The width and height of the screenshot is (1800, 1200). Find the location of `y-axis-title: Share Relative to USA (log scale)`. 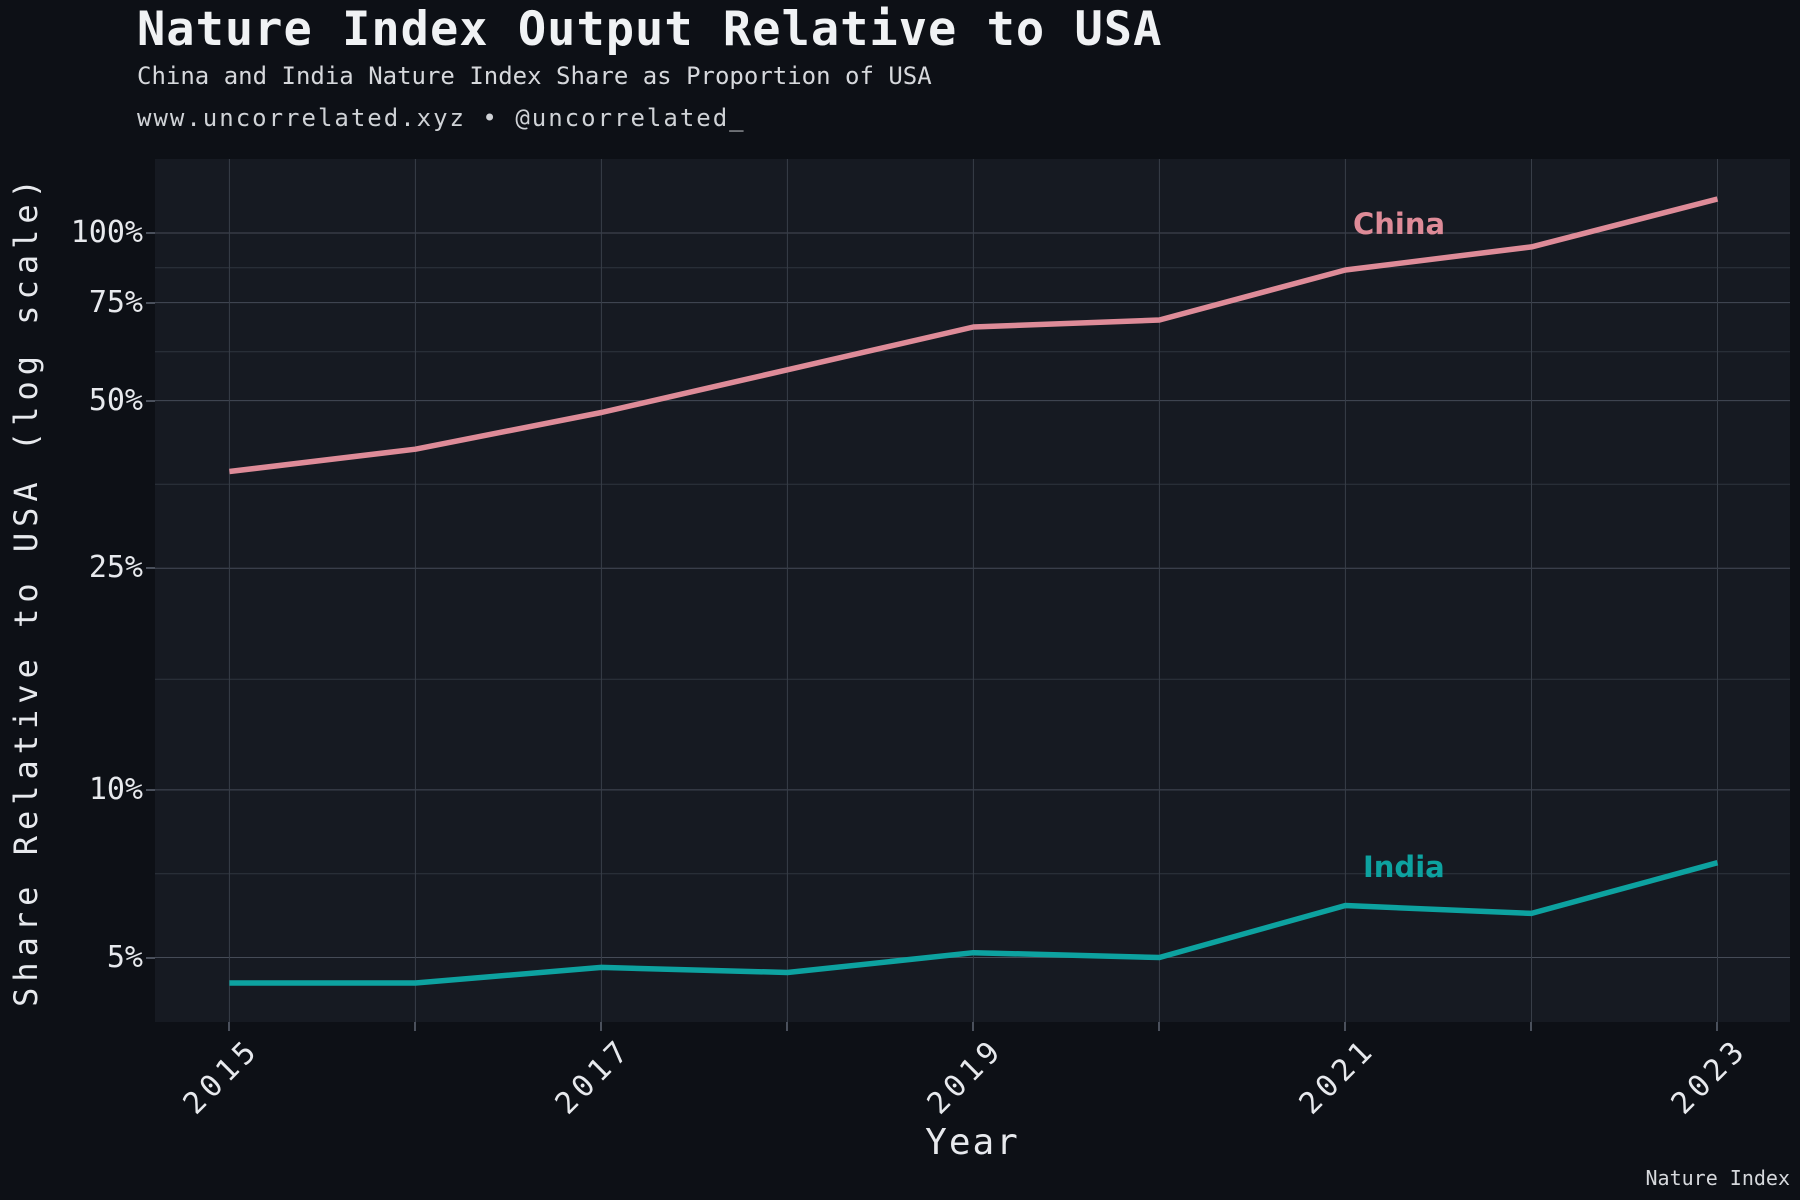

y-axis-title: Share Relative to USA (log scale) is located at coordinates (26, 590).